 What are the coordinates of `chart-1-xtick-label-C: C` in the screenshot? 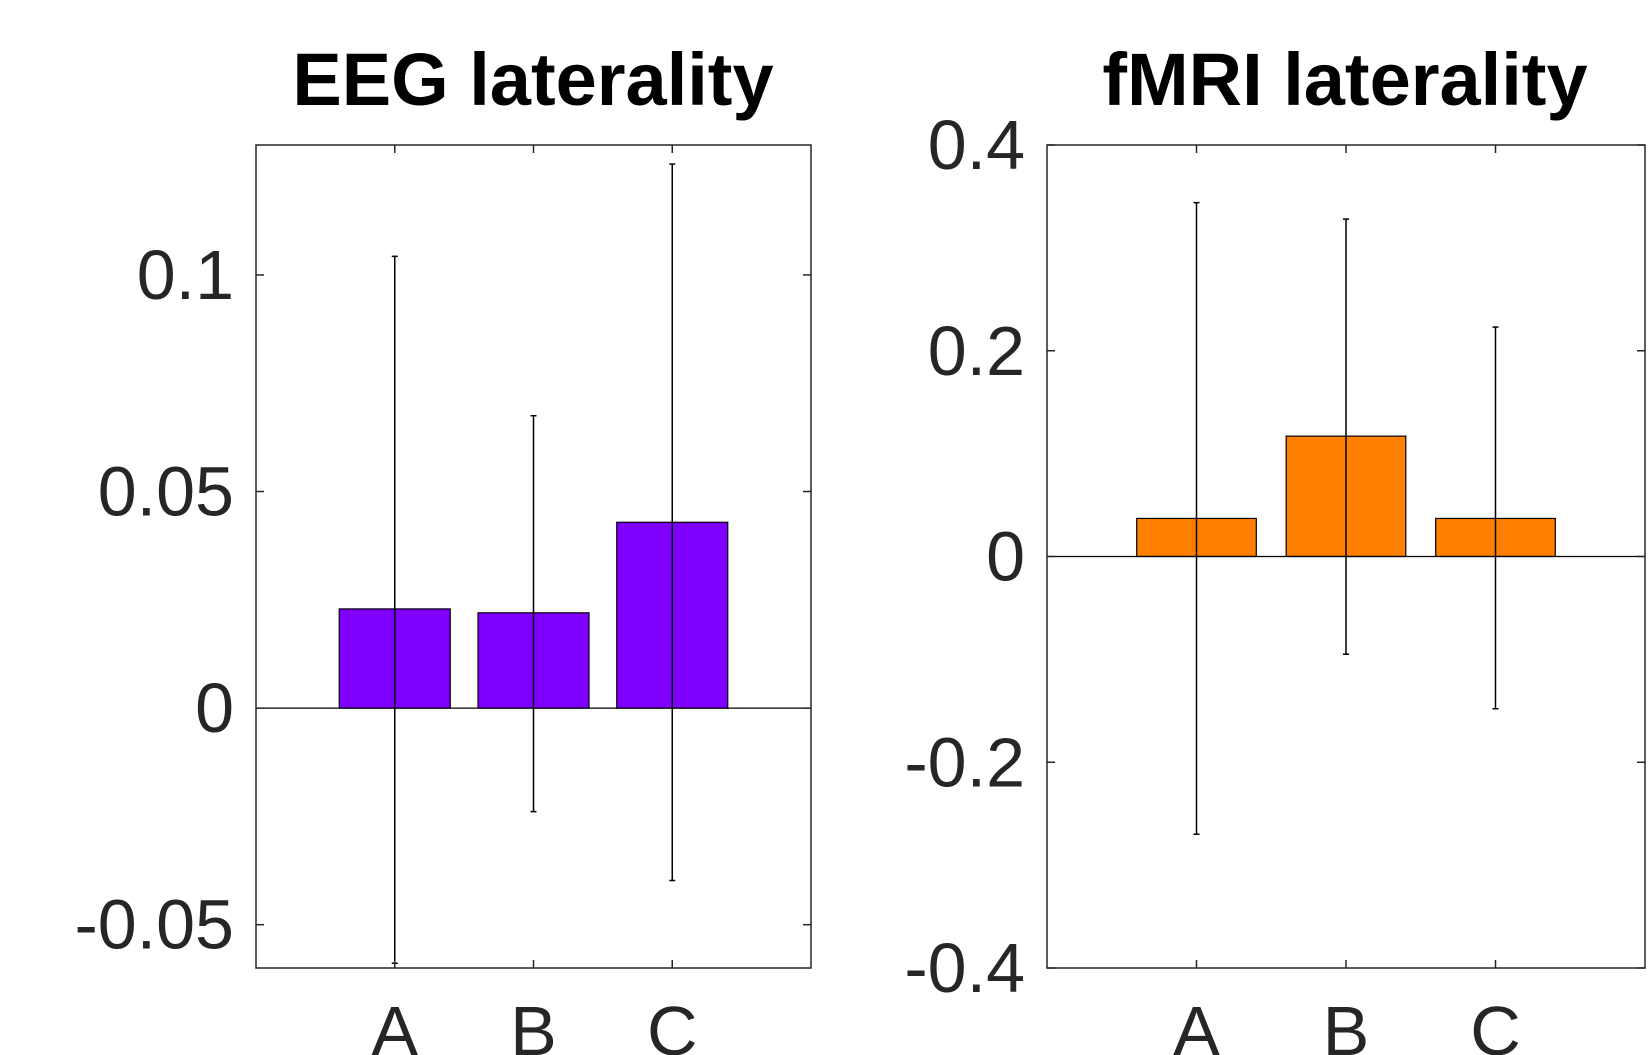 It's located at (1495, 1023).